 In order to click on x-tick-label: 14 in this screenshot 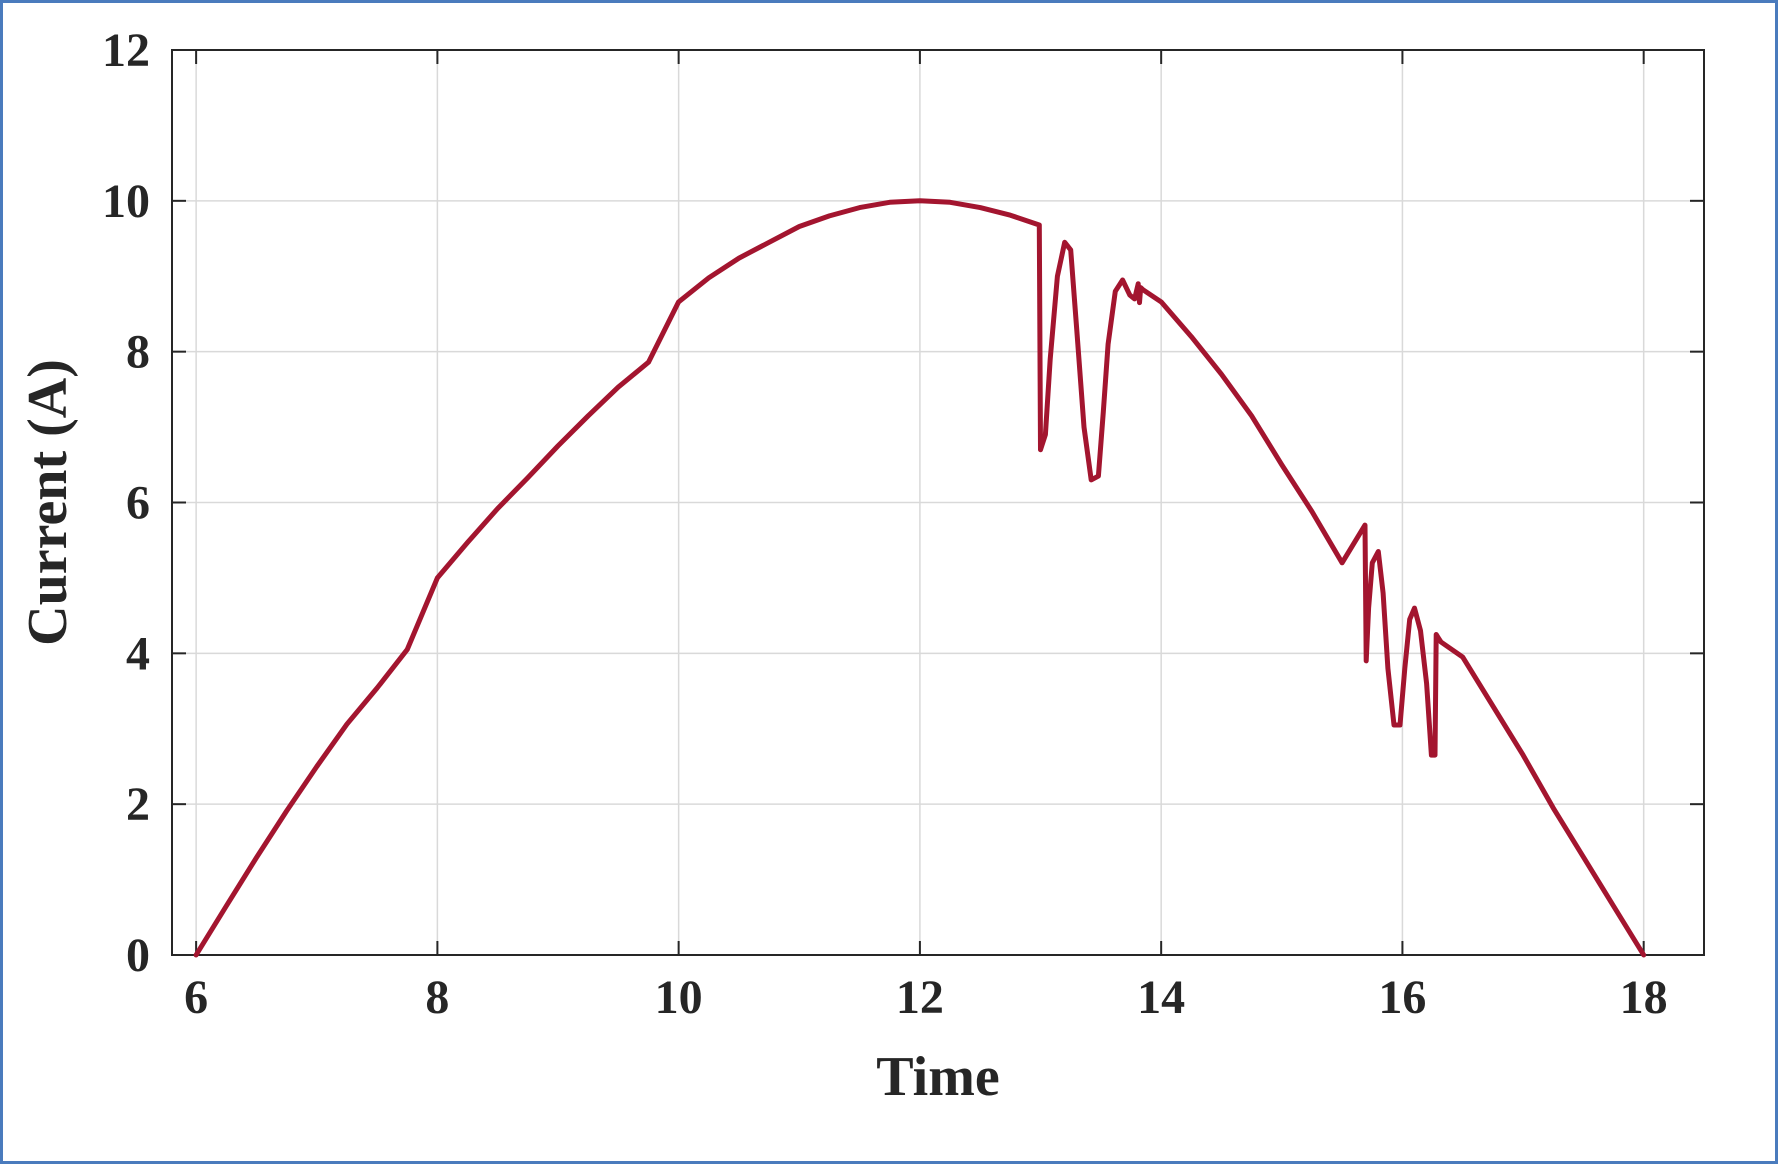, I will do `click(1161, 997)`.